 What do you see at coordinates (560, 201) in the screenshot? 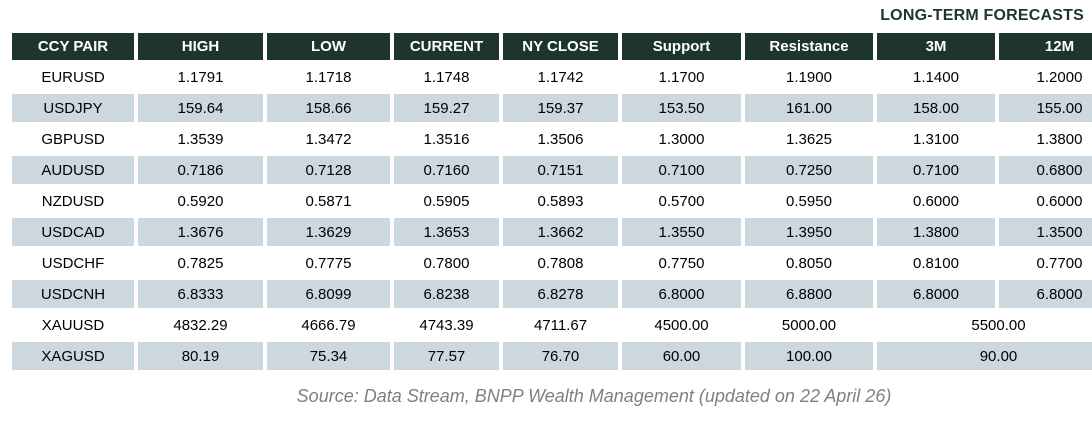
I see `value-cell: 0.5893` at bounding box center [560, 201].